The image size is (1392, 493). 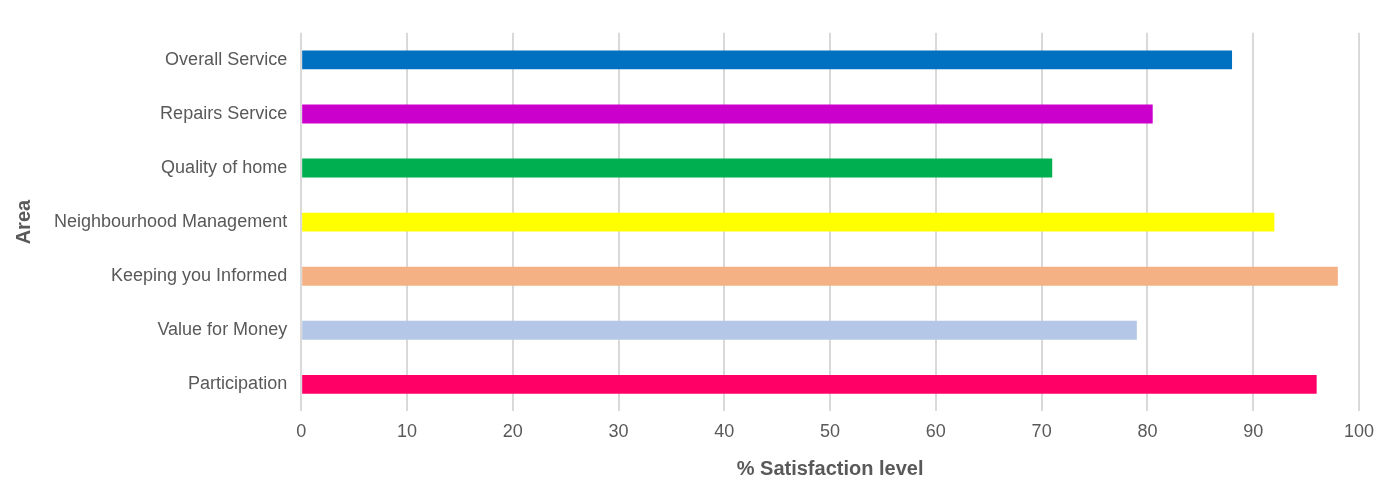 I want to click on x-tick-label: 60, so click(x=935, y=431).